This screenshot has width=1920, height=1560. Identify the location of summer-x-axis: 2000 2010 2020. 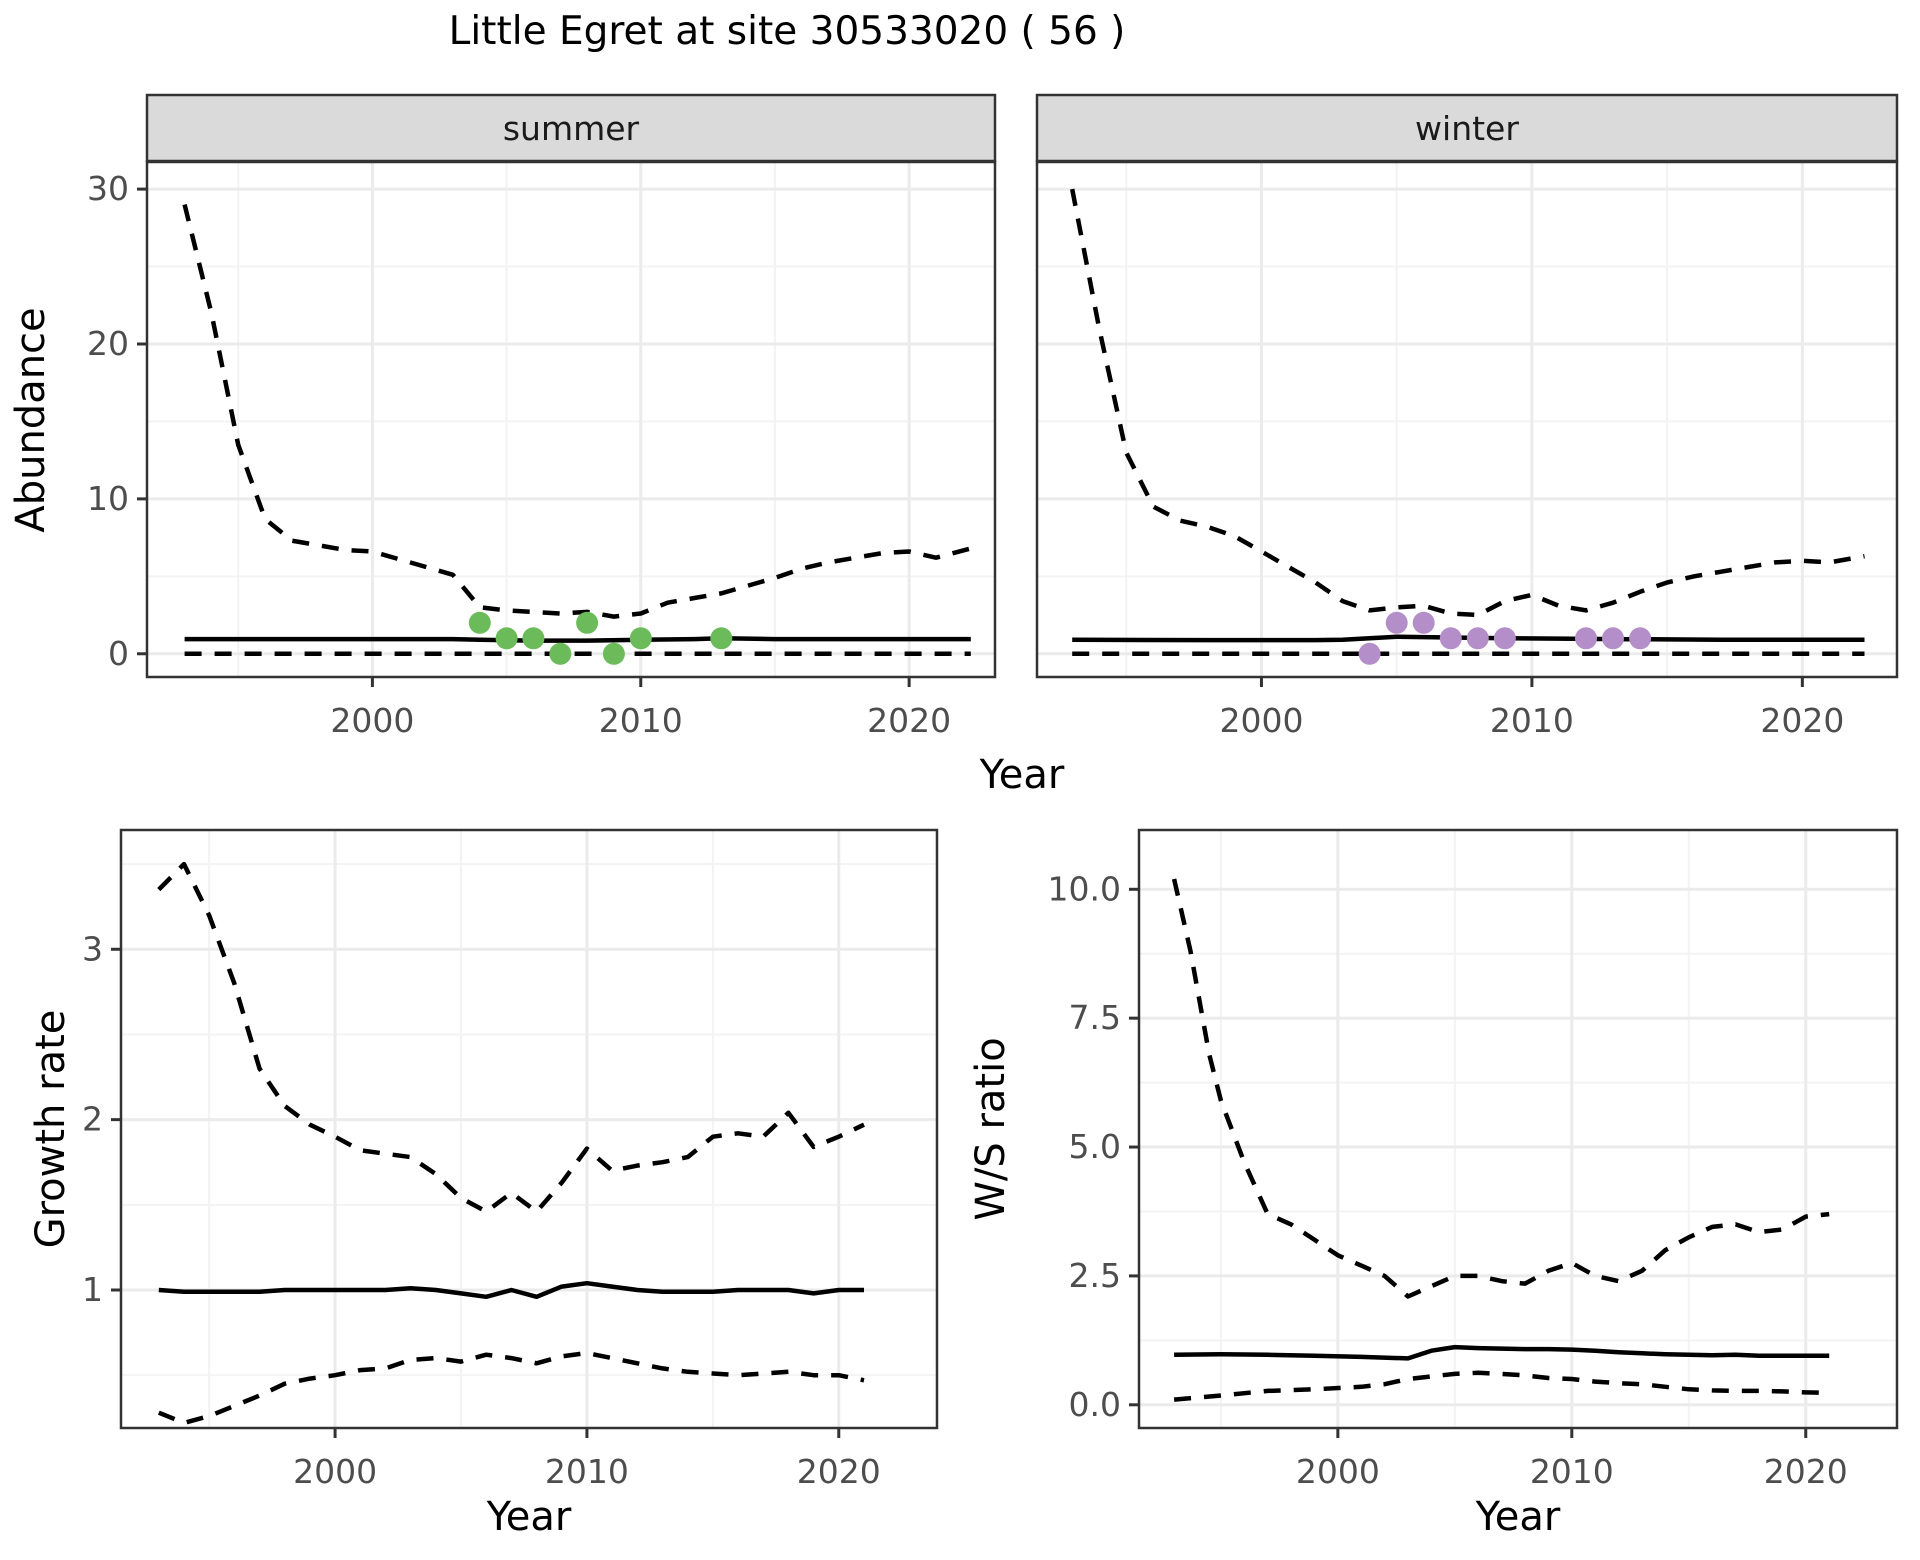
(640, 708).